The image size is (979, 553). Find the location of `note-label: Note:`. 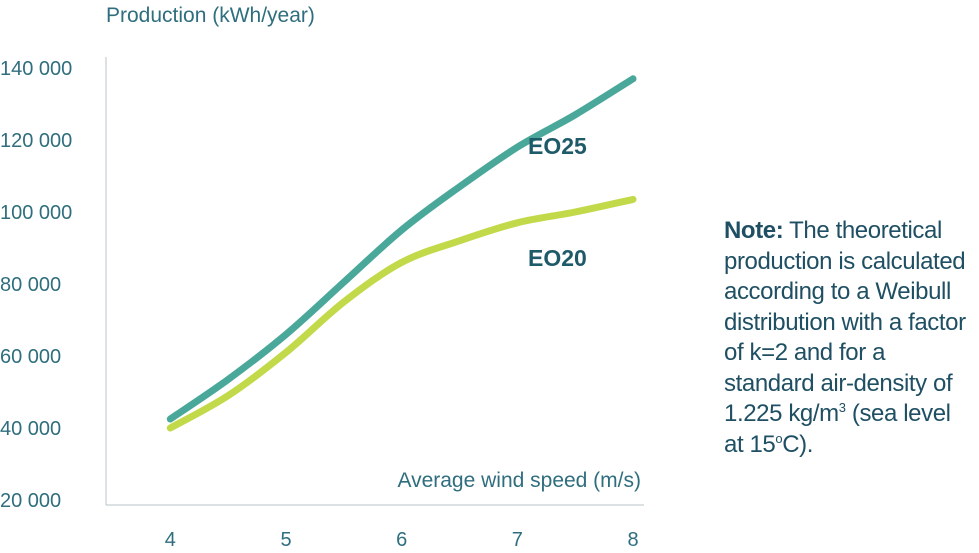

note-label: Note: is located at coordinates (754, 230).